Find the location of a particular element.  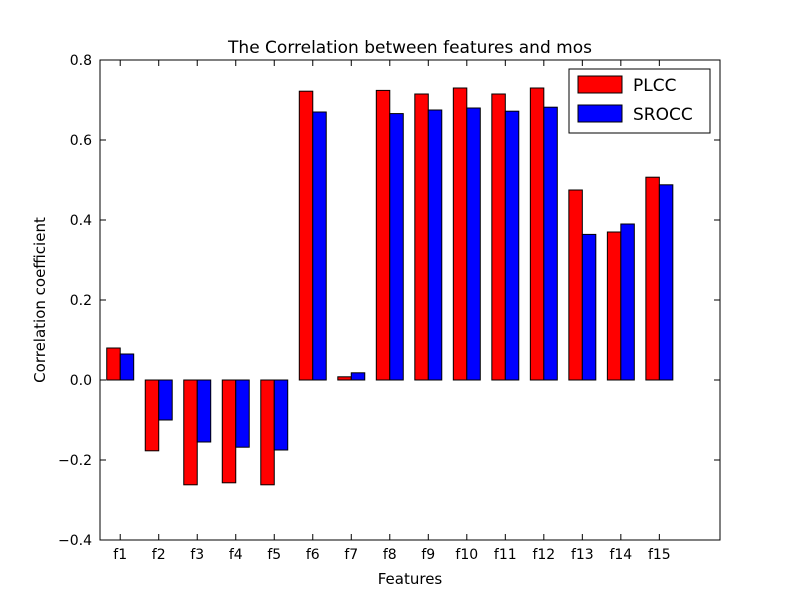

x-tick-label-f9: f9 is located at coordinates (428, 555).